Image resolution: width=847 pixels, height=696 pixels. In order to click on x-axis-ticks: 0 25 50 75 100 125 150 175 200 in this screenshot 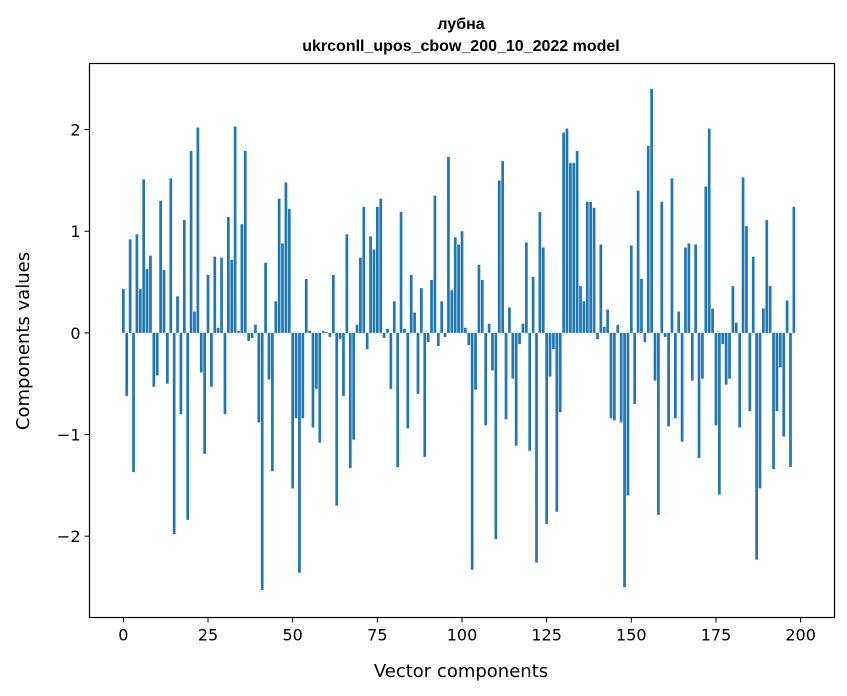, I will do `click(467, 631)`.